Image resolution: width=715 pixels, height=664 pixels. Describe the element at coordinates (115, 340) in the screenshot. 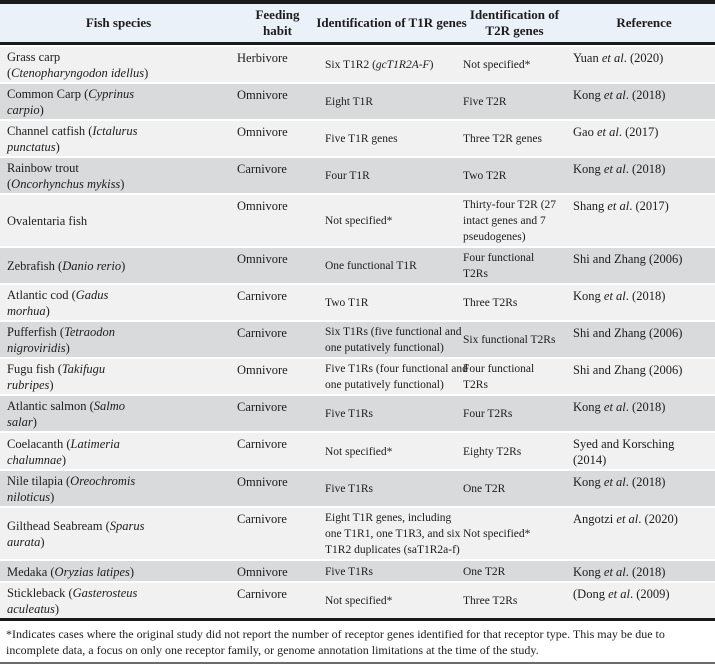

I see `species-cell: Pufferfish (Tetraodon nigroviridis)` at that location.